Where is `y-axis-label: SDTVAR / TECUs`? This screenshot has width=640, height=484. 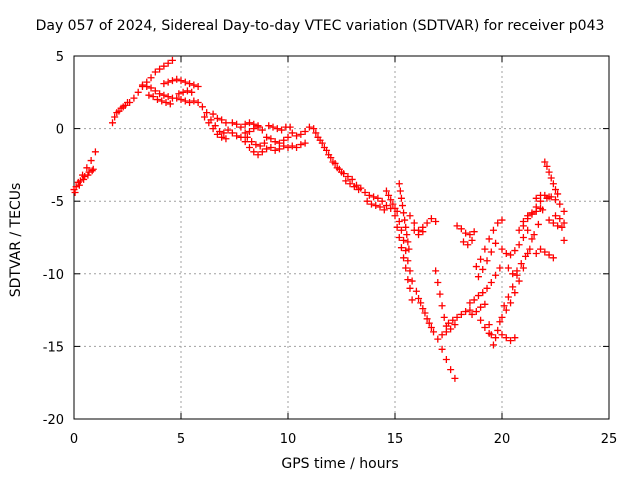
y-axis-label: SDTVAR / TECUs is located at coordinates (16, 240).